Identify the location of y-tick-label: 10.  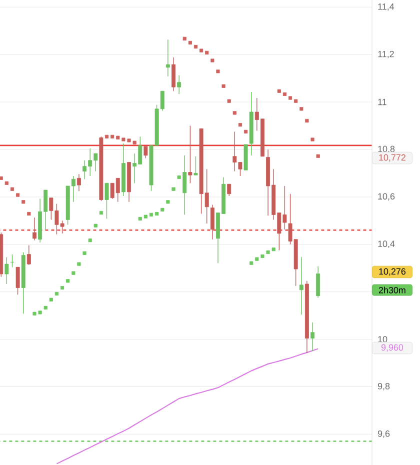
(383, 339).